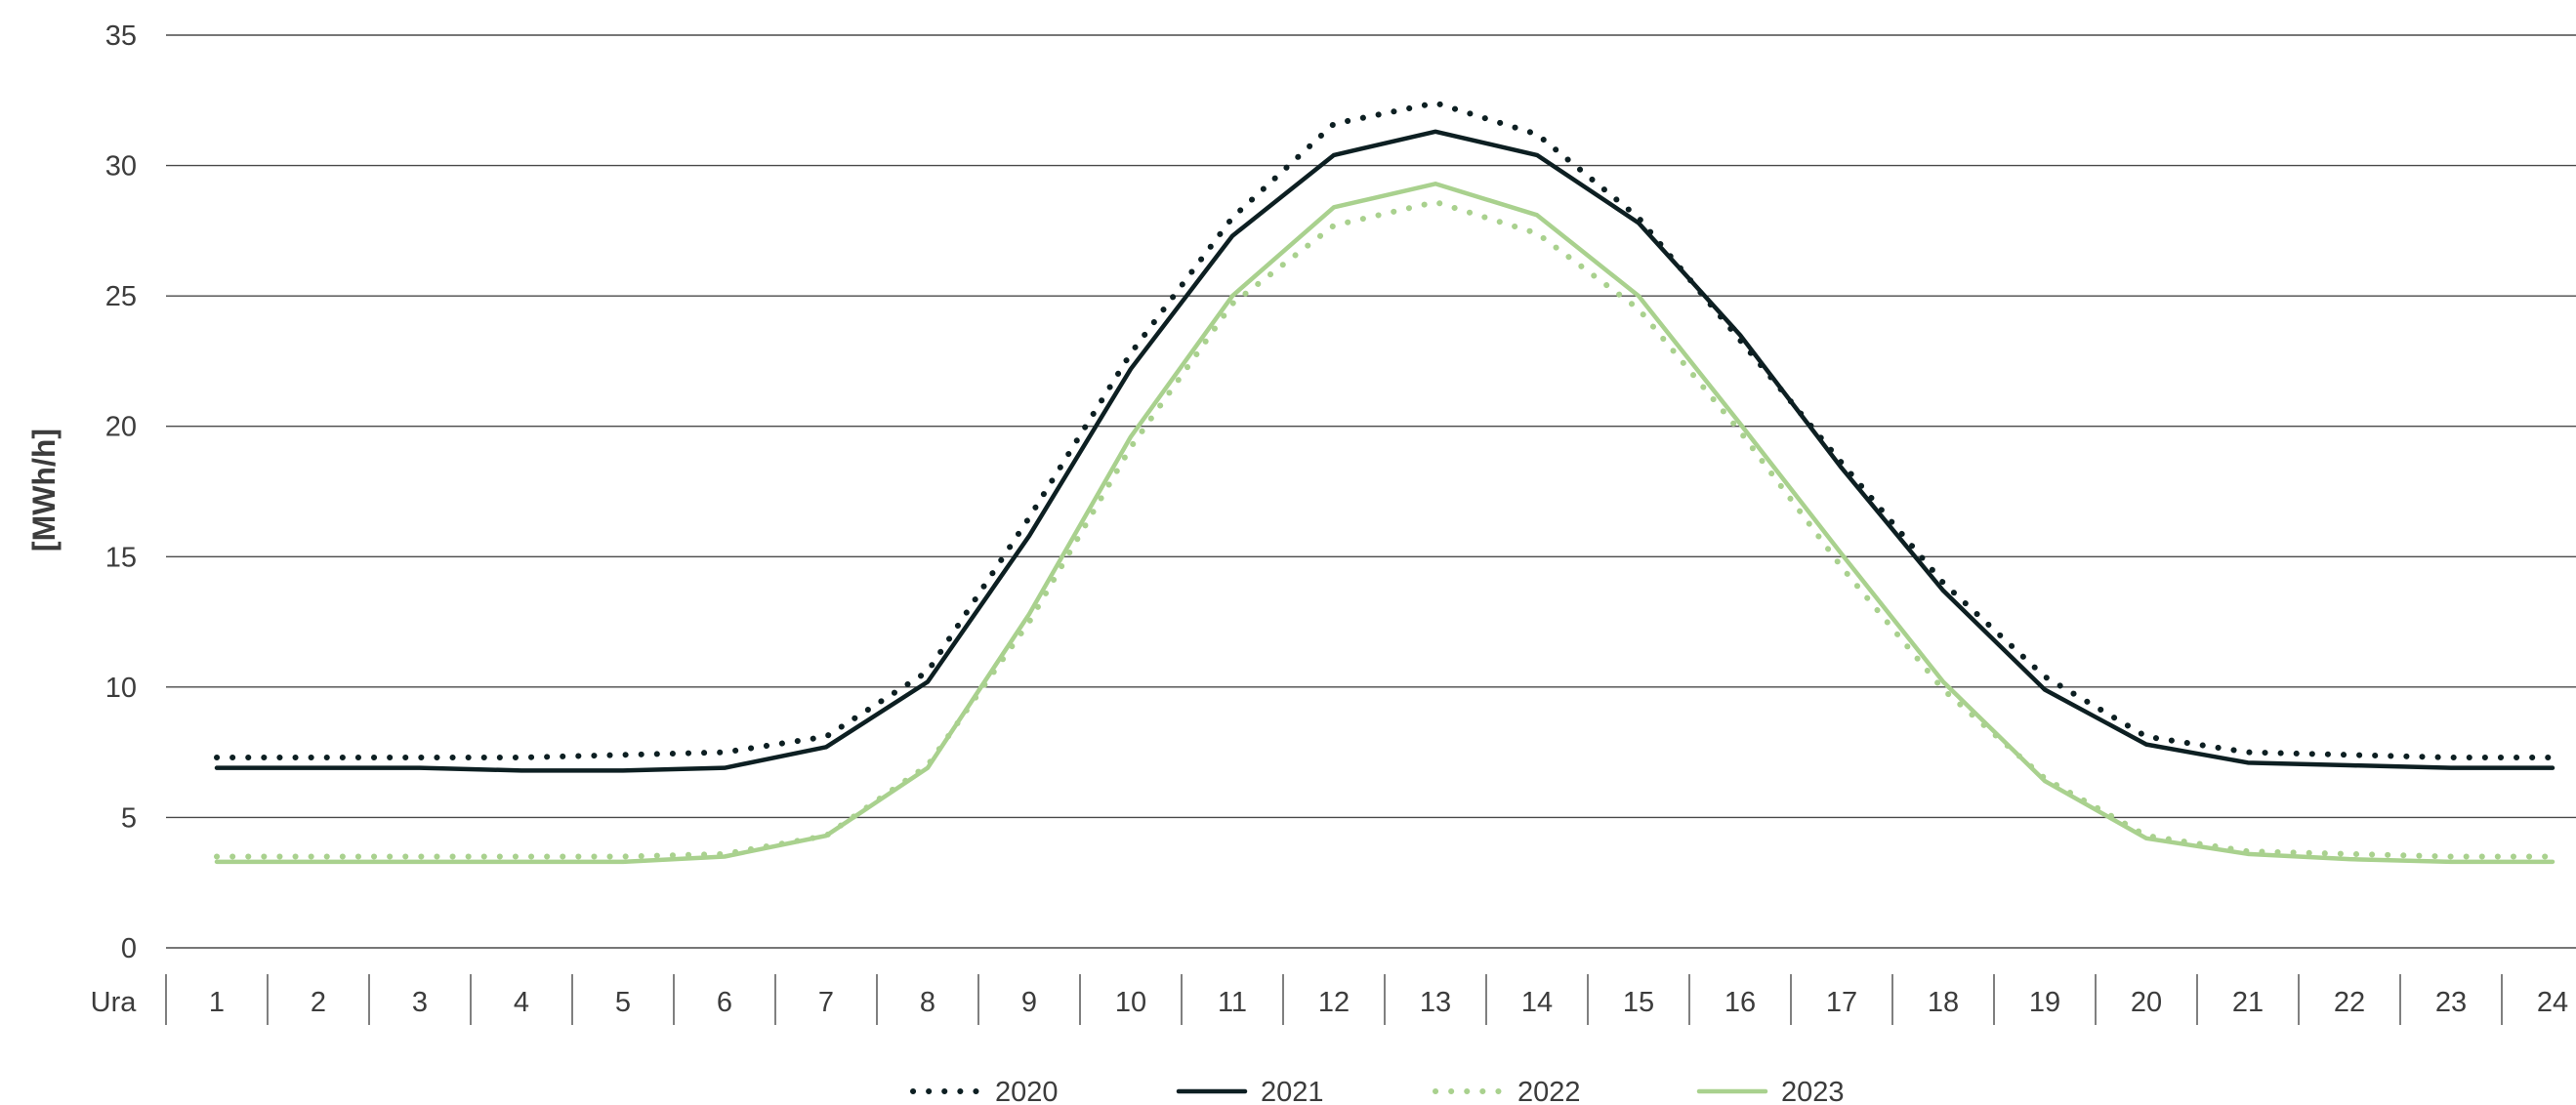  I want to click on y-tick-label: 20, so click(121, 427).